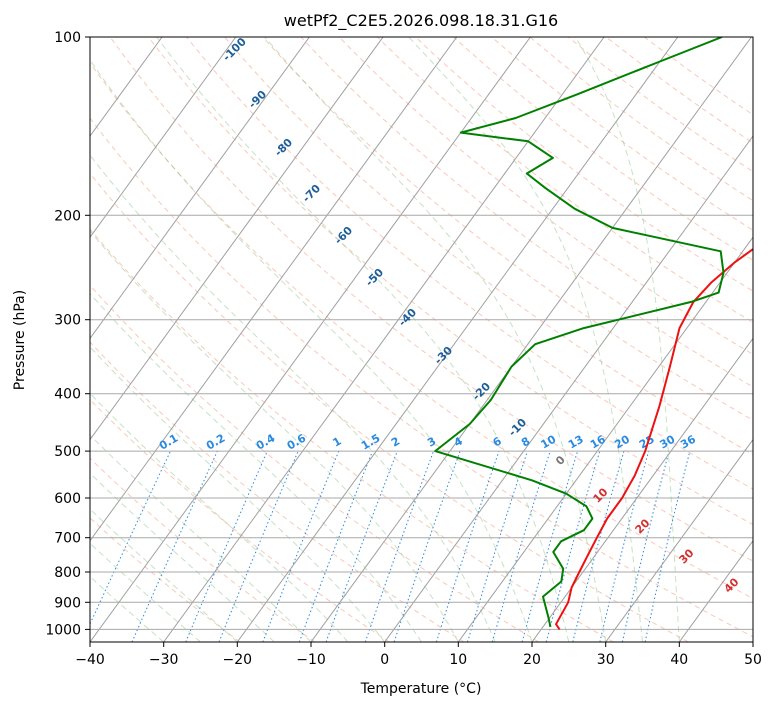 The width and height of the screenshot is (775, 708). What do you see at coordinates (421, 21) in the screenshot?
I see `chart-title: wetPf2_C2E5.2026.098.18.31.G16` at bounding box center [421, 21].